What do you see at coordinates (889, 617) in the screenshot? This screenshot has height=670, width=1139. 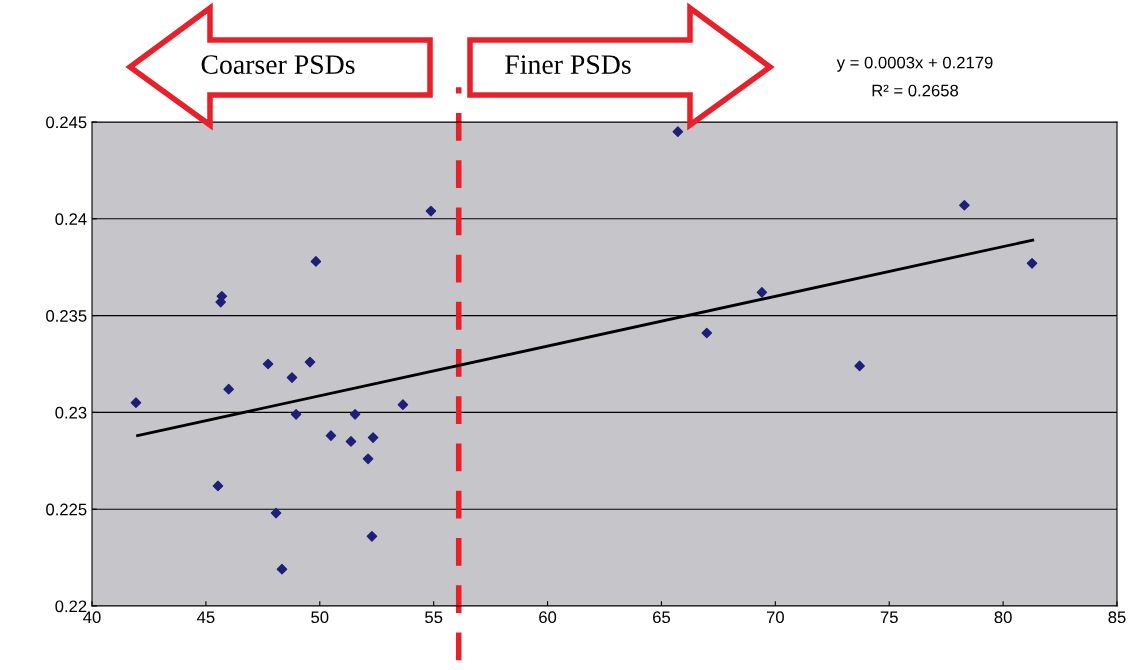 I see `x-tick-label: 75` at bounding box center [889, 617].